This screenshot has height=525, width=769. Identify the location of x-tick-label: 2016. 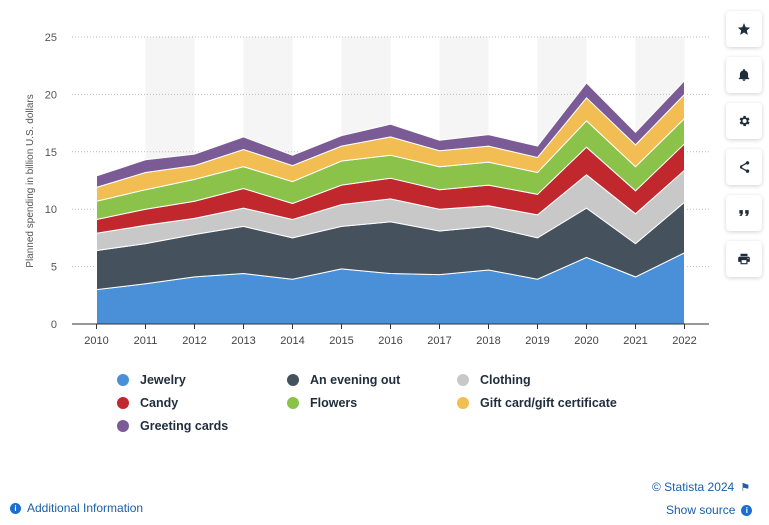
(390, 341).